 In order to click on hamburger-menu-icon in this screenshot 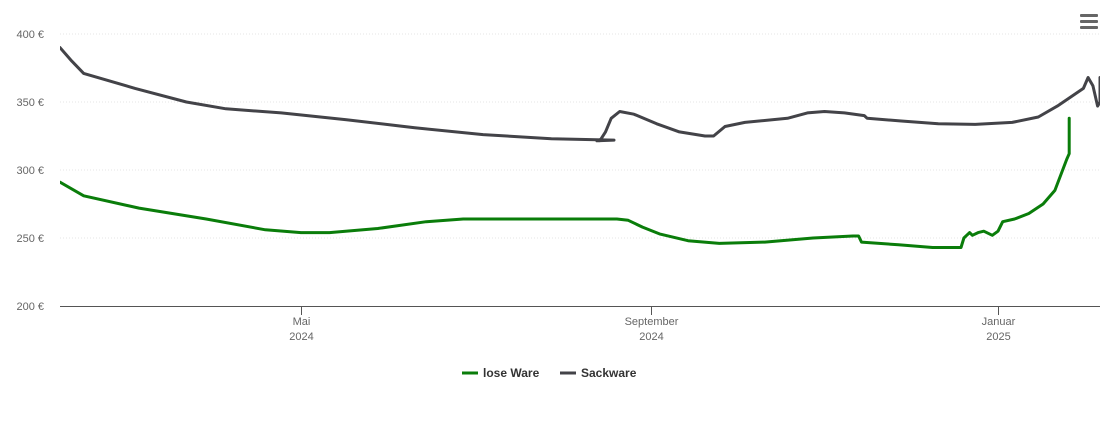, I will do `click(1089, 22)`.